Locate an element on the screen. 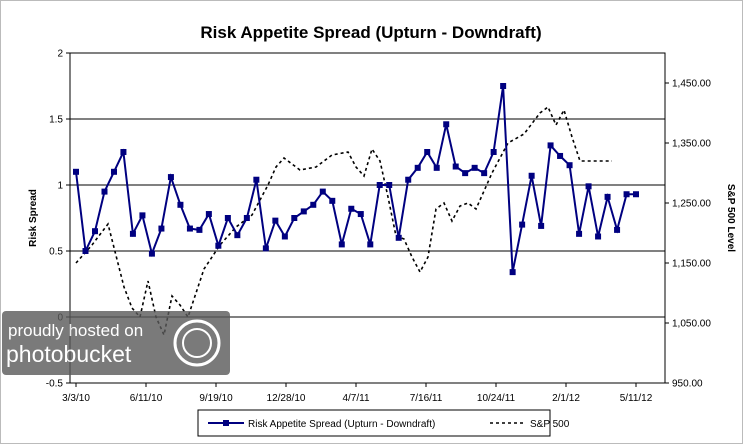 The image size is (743, 444). y-tick-label: 1.5 is located at coordinates (56, 120).